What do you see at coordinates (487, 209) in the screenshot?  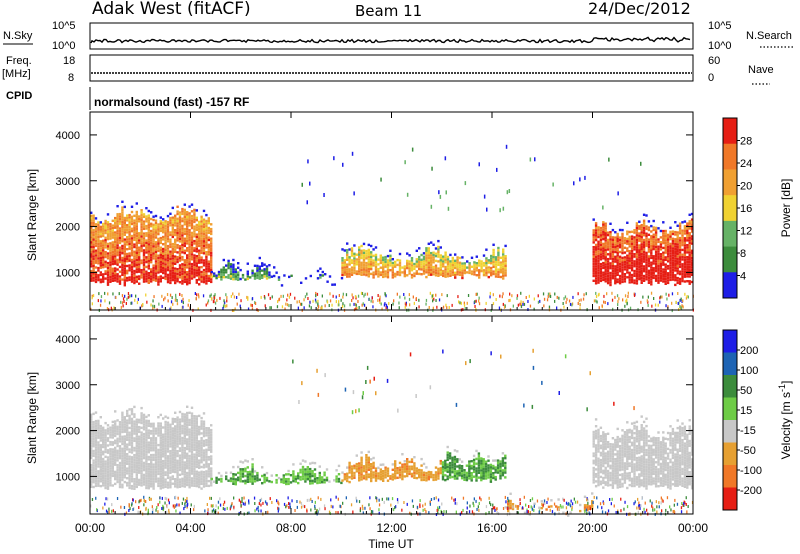 I see `power-speckle` at bounding box center [487, 209].